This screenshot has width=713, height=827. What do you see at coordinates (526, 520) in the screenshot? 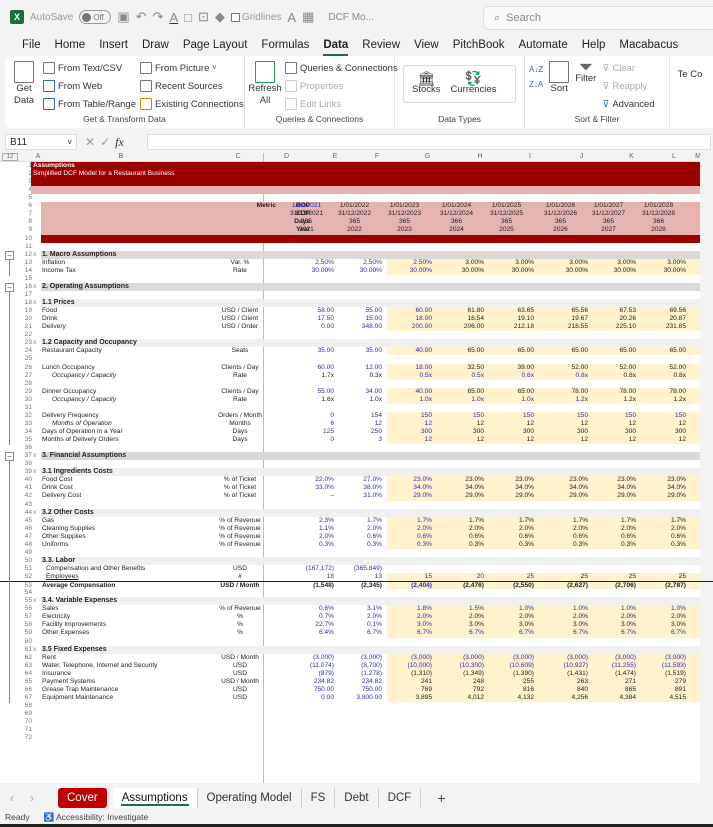
I see `value-cell: 1.7%` at bounding box center [526, 520].